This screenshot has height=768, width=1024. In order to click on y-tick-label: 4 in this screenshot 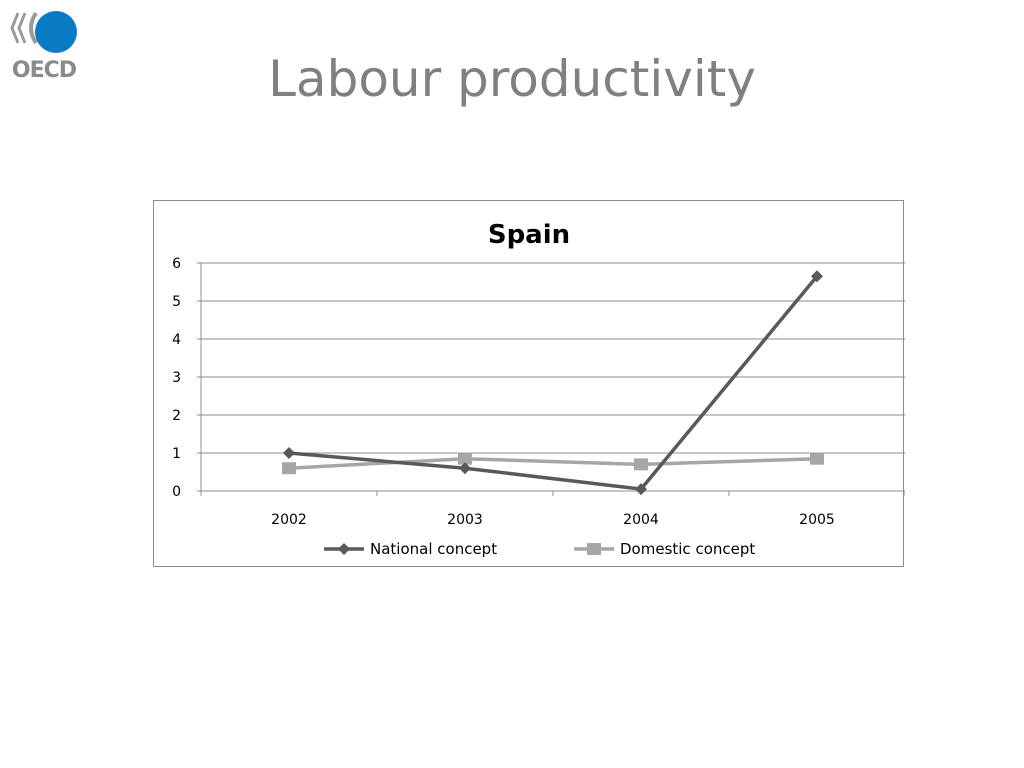, I will do `click(176, 340)`.